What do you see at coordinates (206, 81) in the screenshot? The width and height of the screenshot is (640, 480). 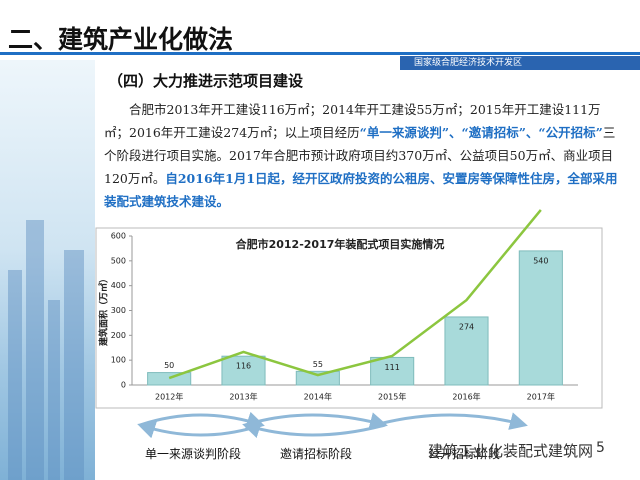 I see `section-heading: （四）大力推进示范项目建设` at bounding box center [206, 81].